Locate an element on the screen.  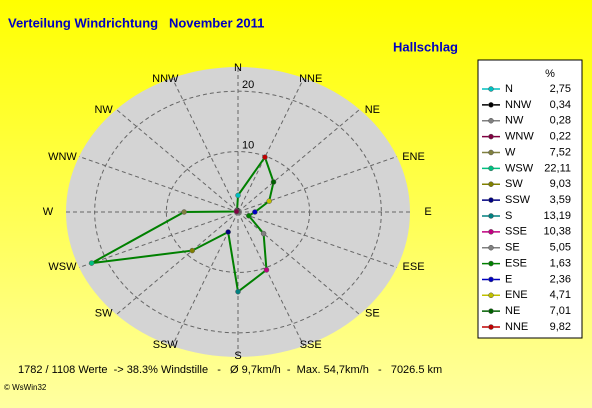
legend-name: ENE is located at coordinates (516, 295).